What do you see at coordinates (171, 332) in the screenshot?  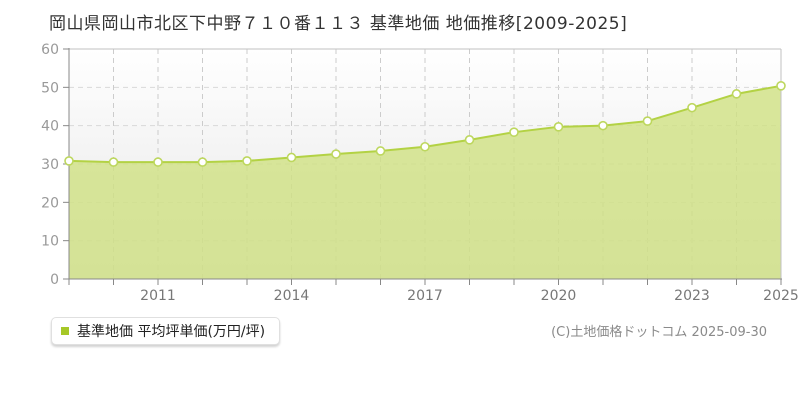 I see `series-label: 基準地価 平均坪単価(万円/坪)` at bounding box center [171, 332].